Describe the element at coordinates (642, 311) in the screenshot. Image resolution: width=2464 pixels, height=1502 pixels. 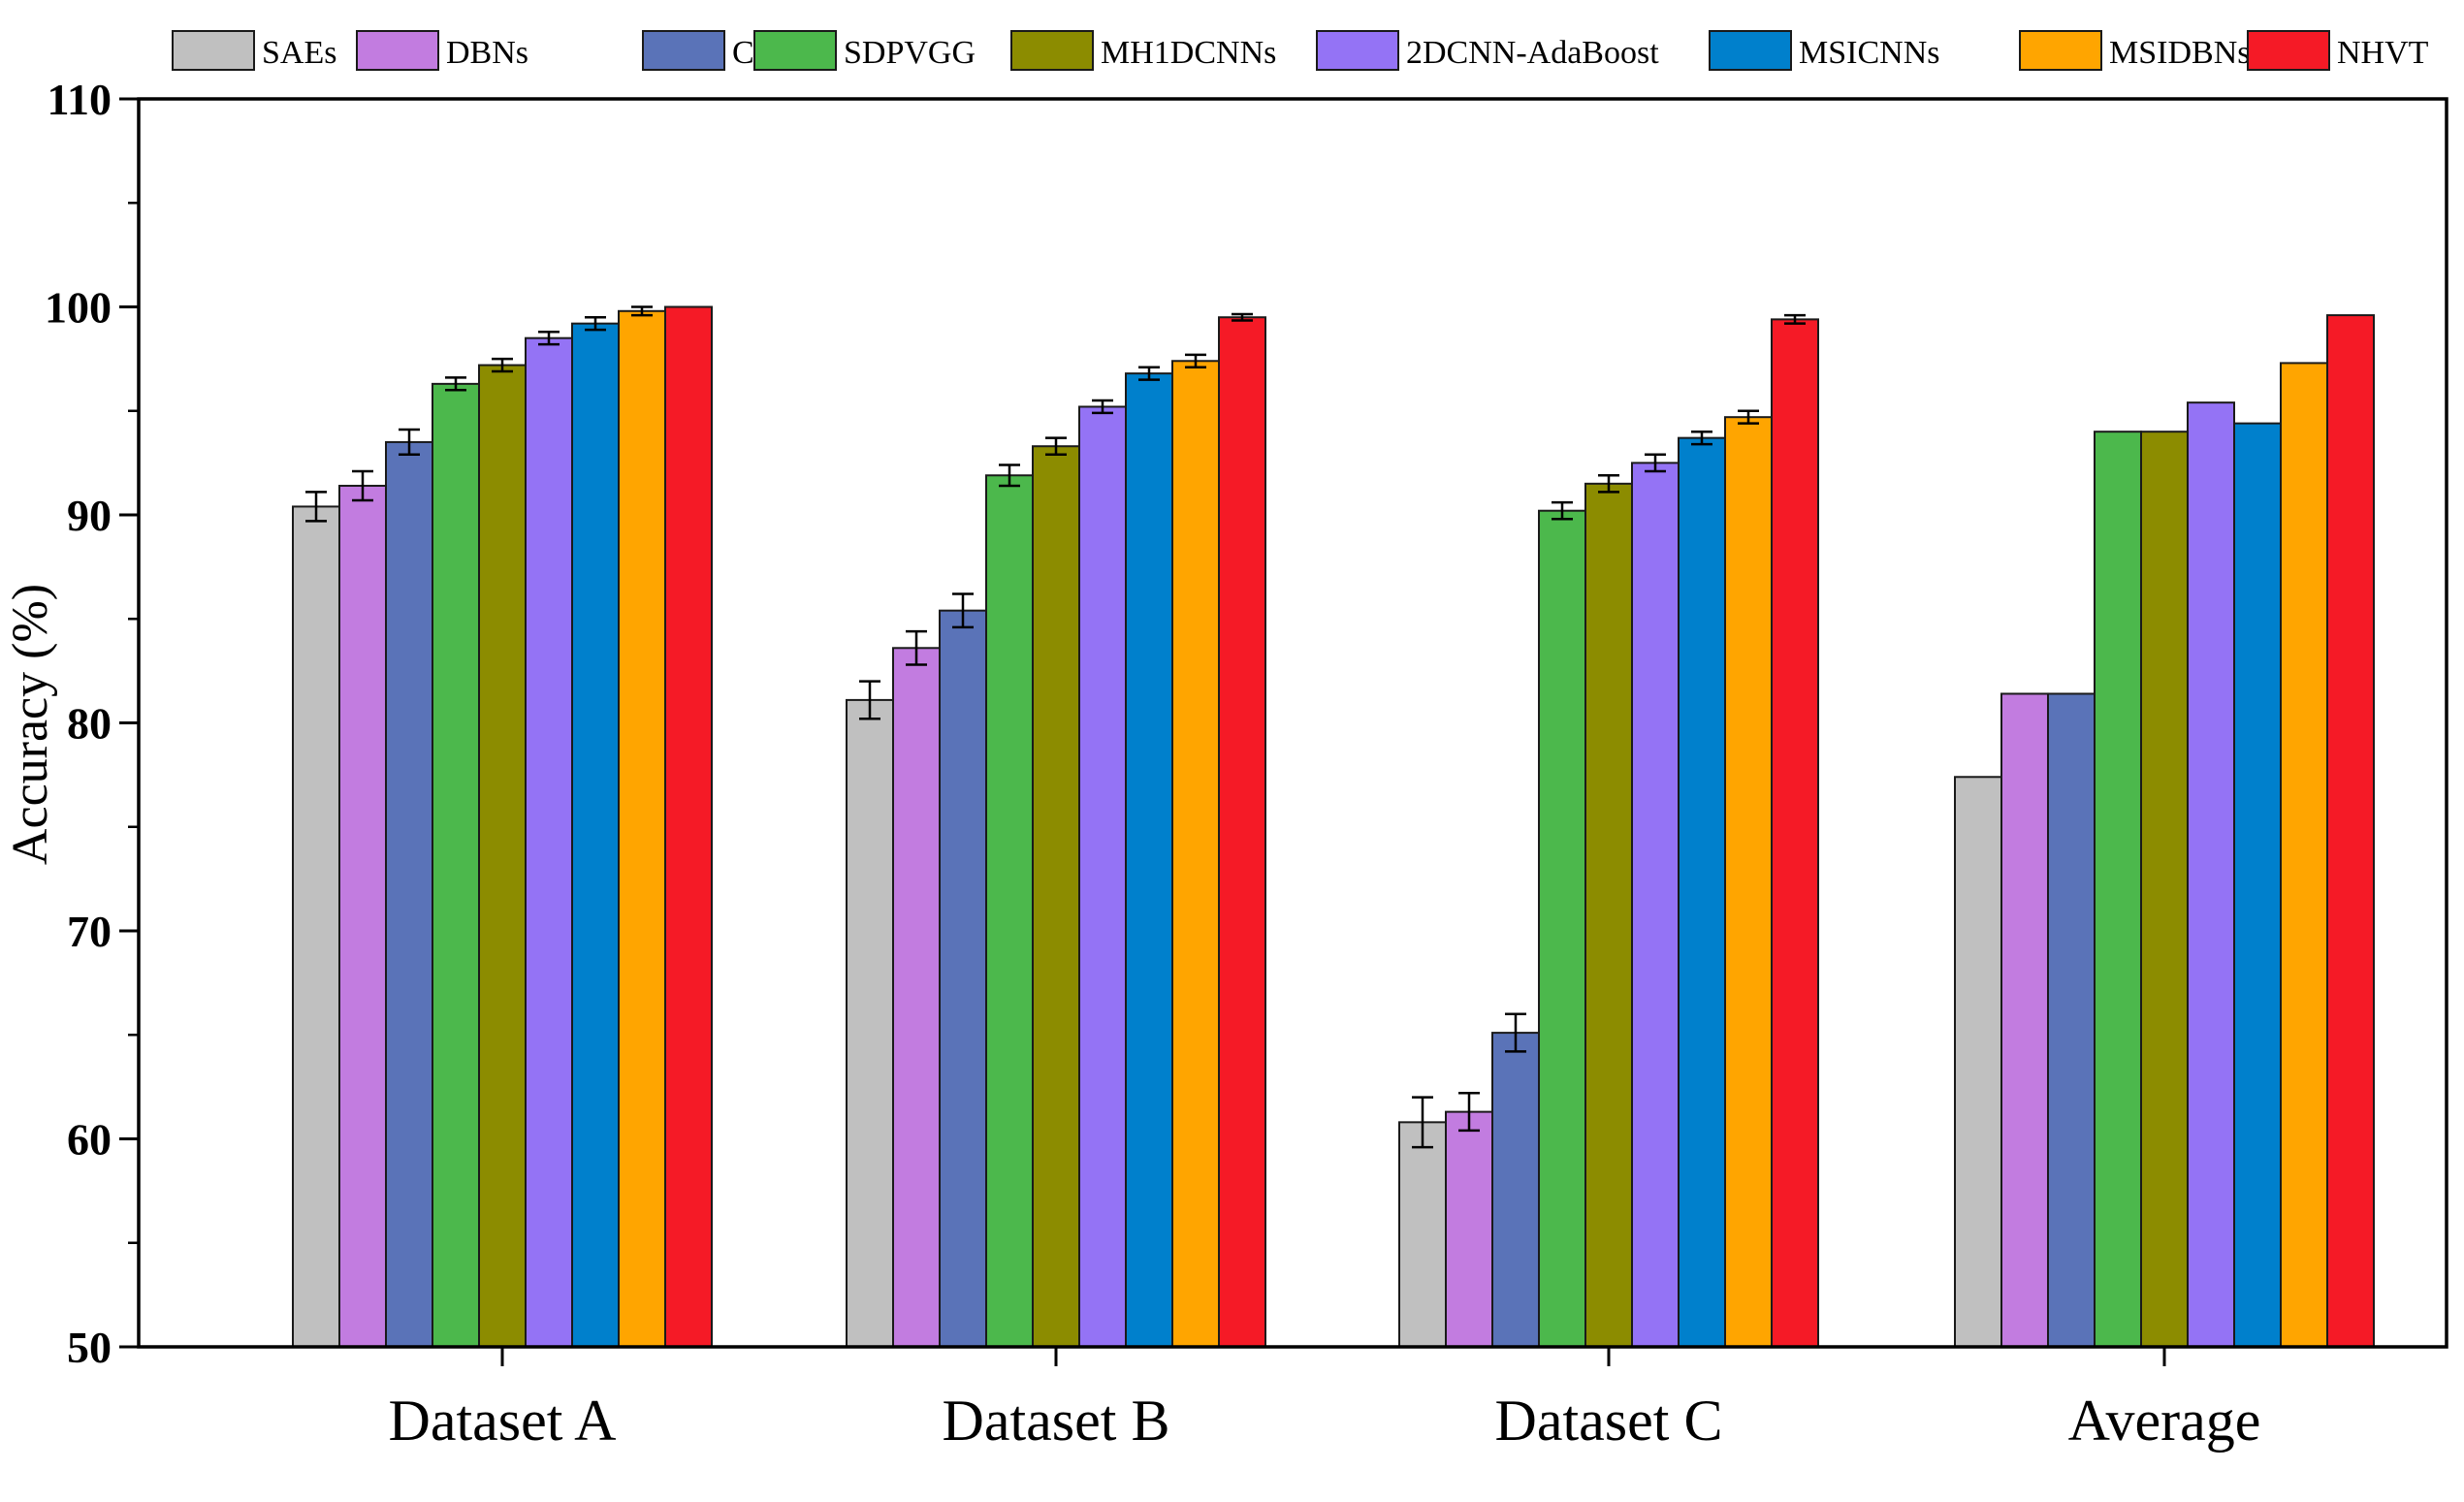
I see `error-bar-msidbns-dataset-a` at that location.